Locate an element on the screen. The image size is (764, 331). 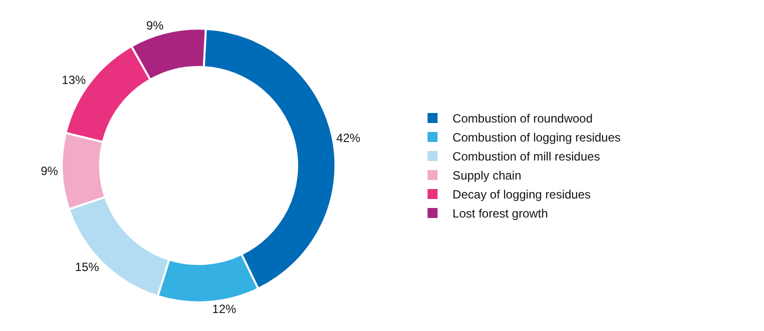
legend-label: Combustion of mill residues is located at coordinates (526, 157).